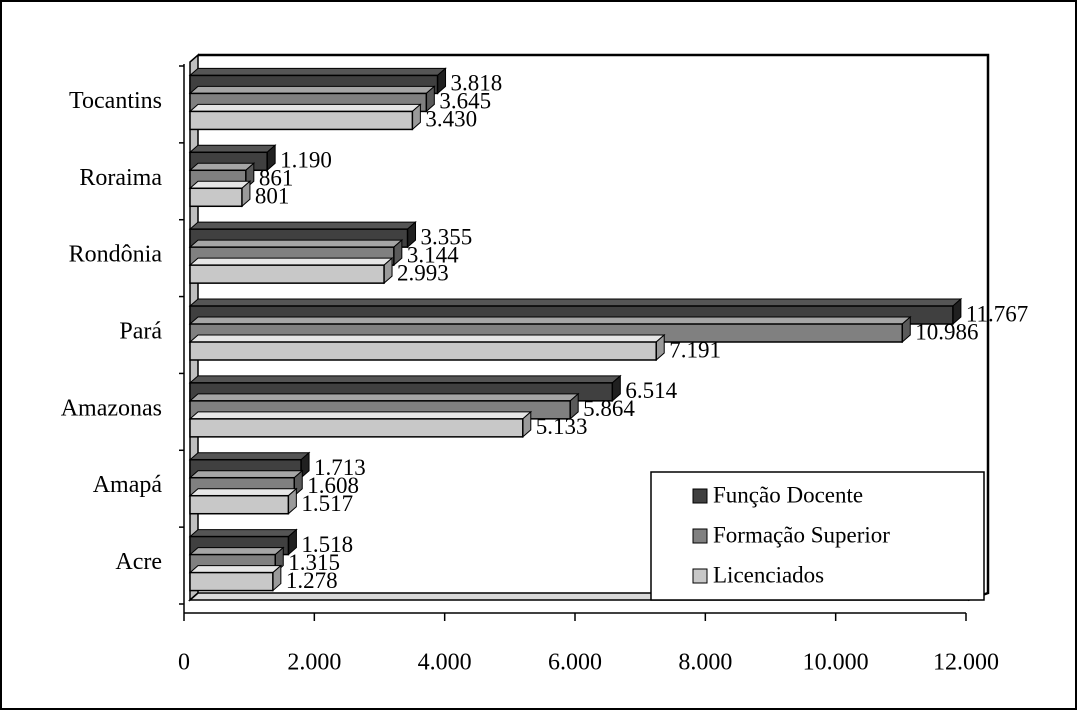 This screenshot has height=715, width=1077. Describe the element at coordinates (705, 663) in the screenshot. I see `x-tick-label-8000: 8.000` at that location.